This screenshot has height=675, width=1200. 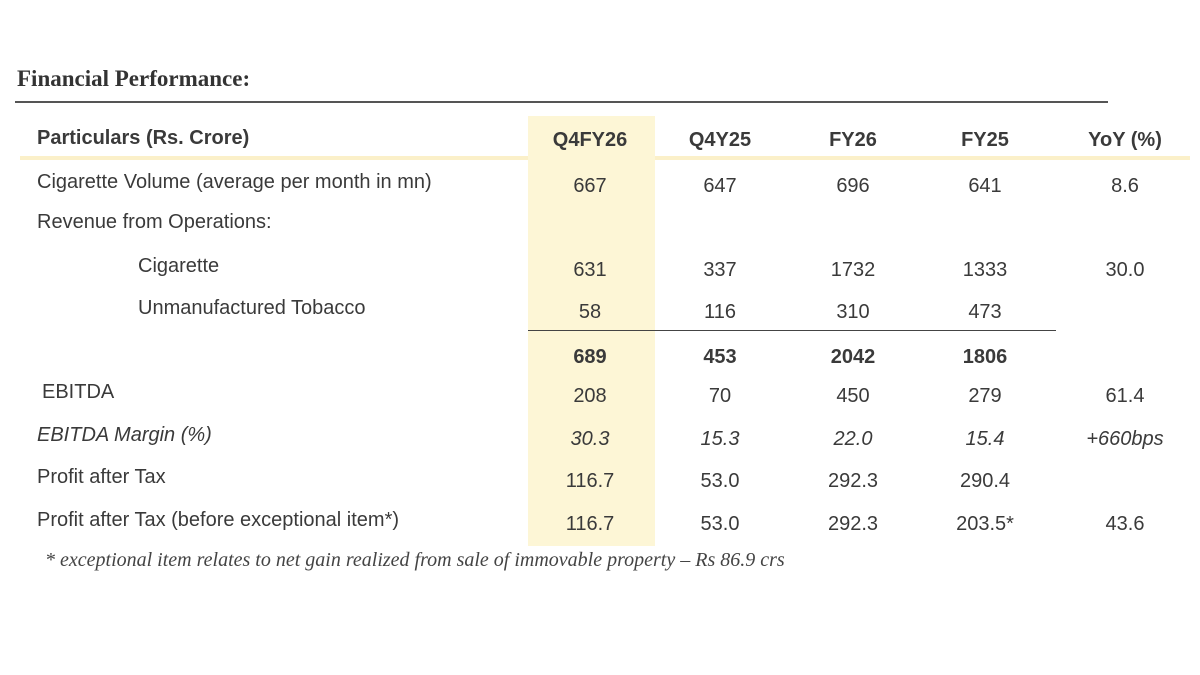 I want to click on cell: 641, so click(x=985, y=186).